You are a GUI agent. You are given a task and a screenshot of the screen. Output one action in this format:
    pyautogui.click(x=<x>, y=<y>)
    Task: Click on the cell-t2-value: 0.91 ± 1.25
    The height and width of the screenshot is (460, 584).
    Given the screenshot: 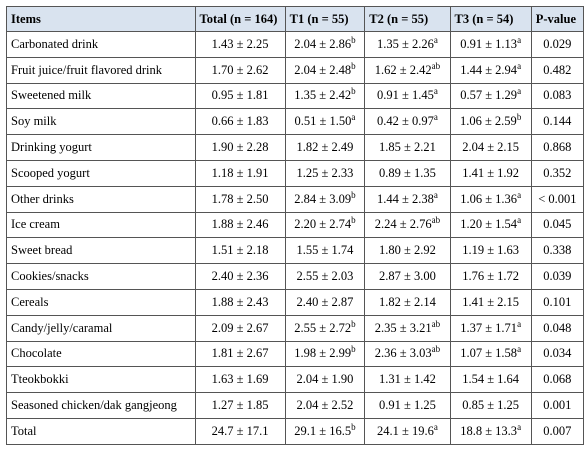 What is the action you would take?
    pyautogui.click(x=407, y=405)
    